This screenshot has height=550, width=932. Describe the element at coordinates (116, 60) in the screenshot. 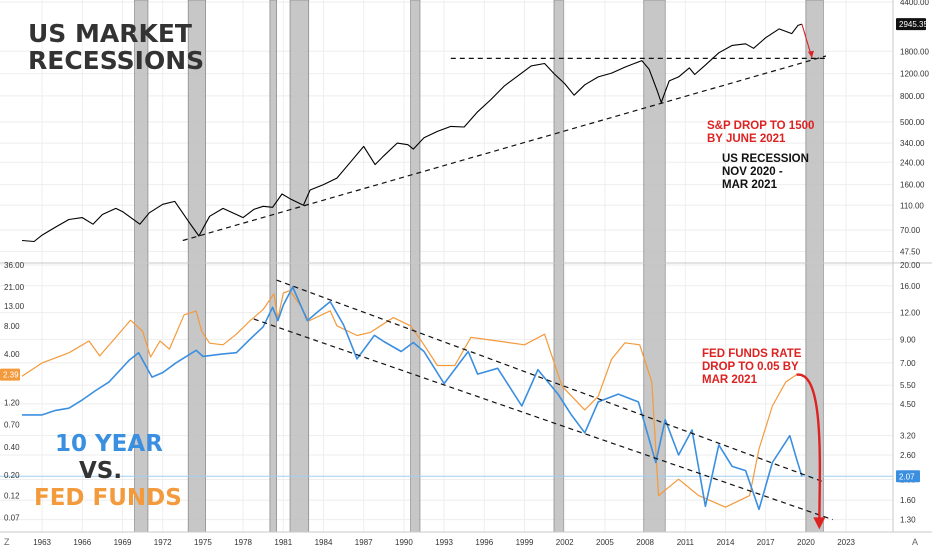

I see `chart-title-line2: RECESSIONS` at that location.